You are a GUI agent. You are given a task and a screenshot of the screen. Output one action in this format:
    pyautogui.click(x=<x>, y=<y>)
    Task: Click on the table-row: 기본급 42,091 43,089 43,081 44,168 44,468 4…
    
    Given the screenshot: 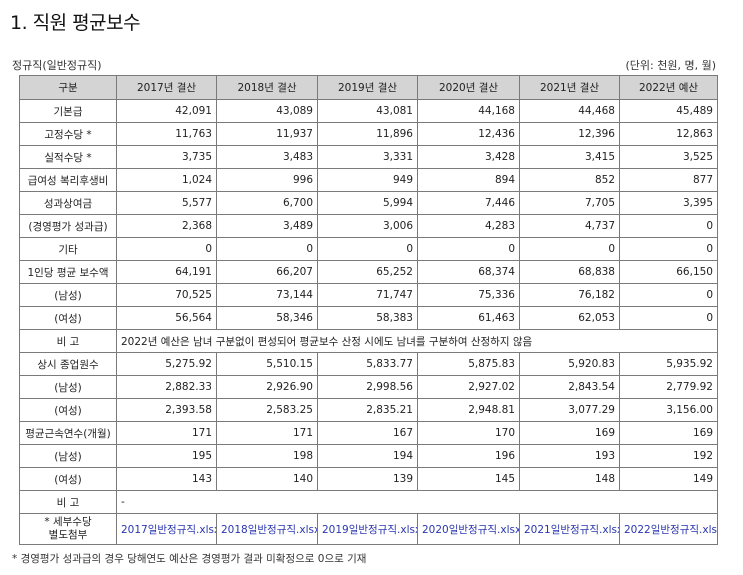 What is the action you would take?
    pyautogui.click(x=368, y=111)
    